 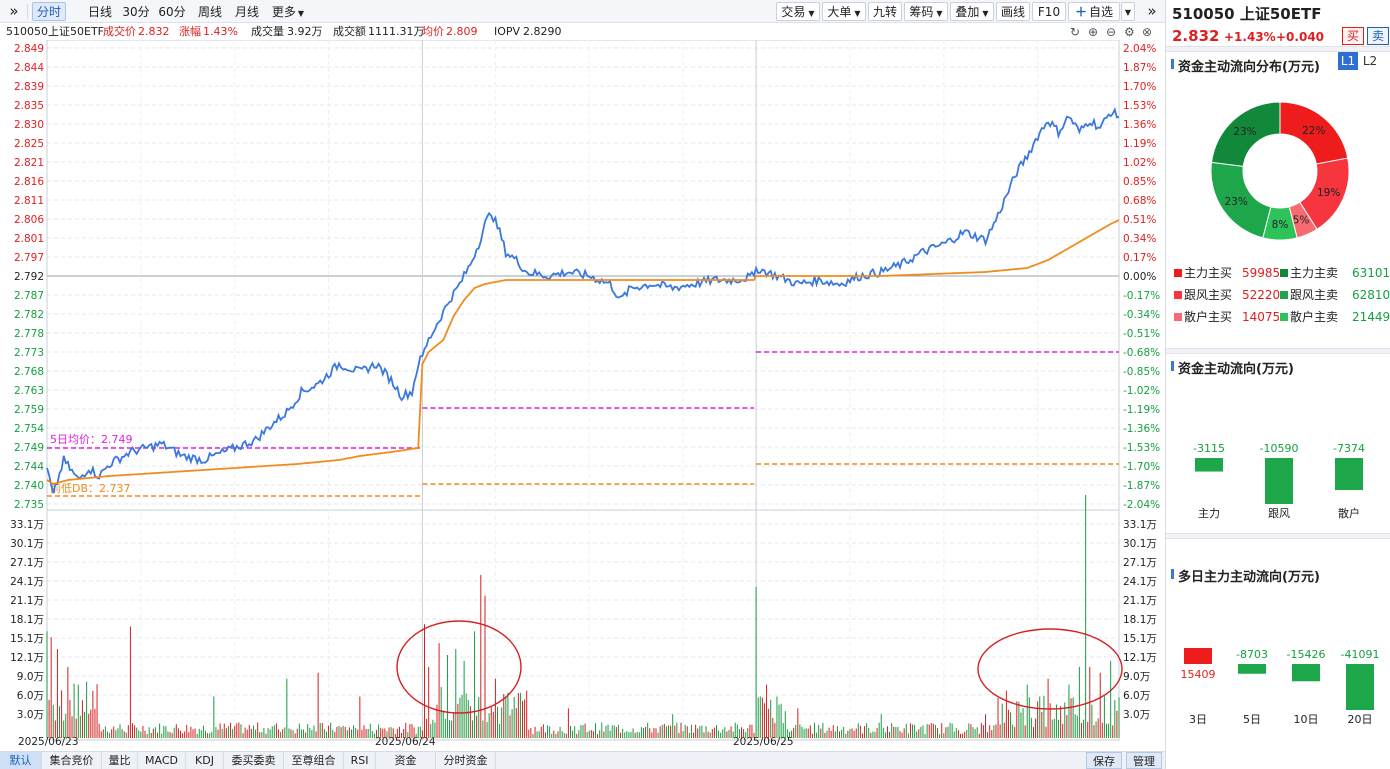 What do you see at coordinates (72, 760) in the screenshot?
I see `tab-call-auction: 集合竞价` at bounding box center [72, 760].